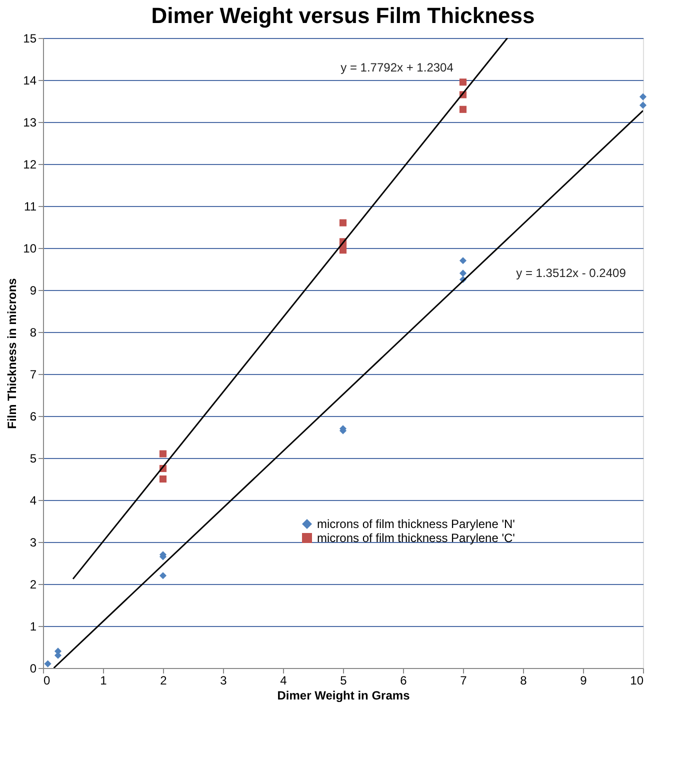 Image resolution: width=694 pixels, height=763 pixels. What do you see at coordinates (33, 501) in the screenshot?
I see `y-tick-label: 4` at bounding box center [33, 501].